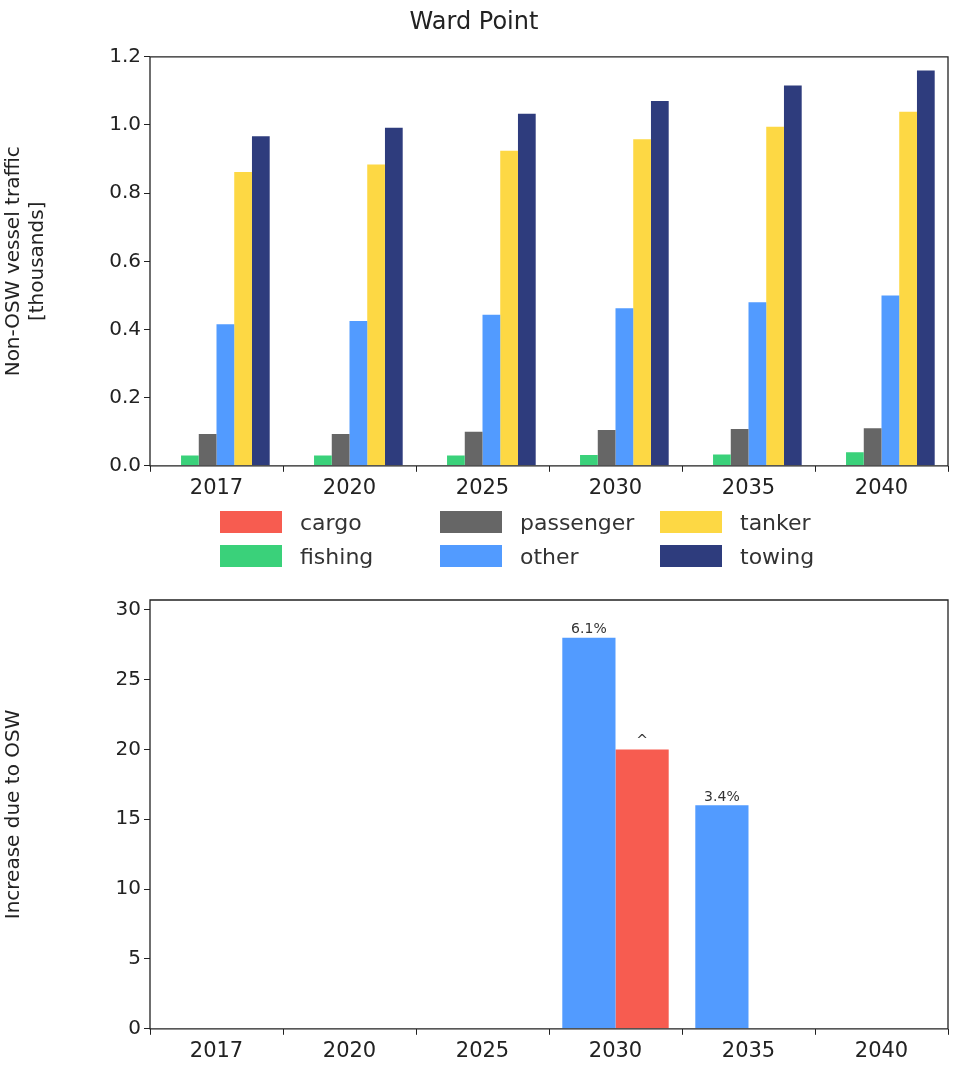  Describe the element at coordinates (128, 747) in the screenshot. I see `y-tick-label: 20` at that location.